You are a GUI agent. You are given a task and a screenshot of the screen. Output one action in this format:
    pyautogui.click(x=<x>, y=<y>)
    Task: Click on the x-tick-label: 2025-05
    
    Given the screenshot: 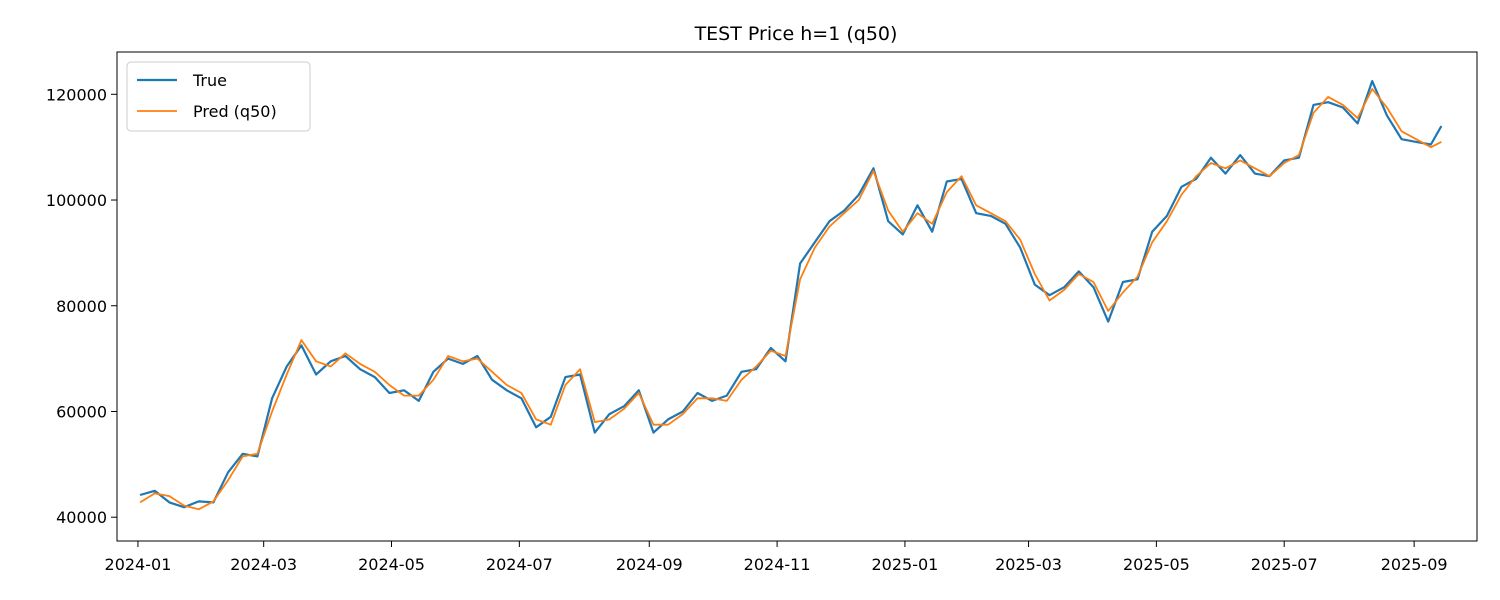 What is the action you would take?
    pyautogui.click(x=1156, y=564)
    